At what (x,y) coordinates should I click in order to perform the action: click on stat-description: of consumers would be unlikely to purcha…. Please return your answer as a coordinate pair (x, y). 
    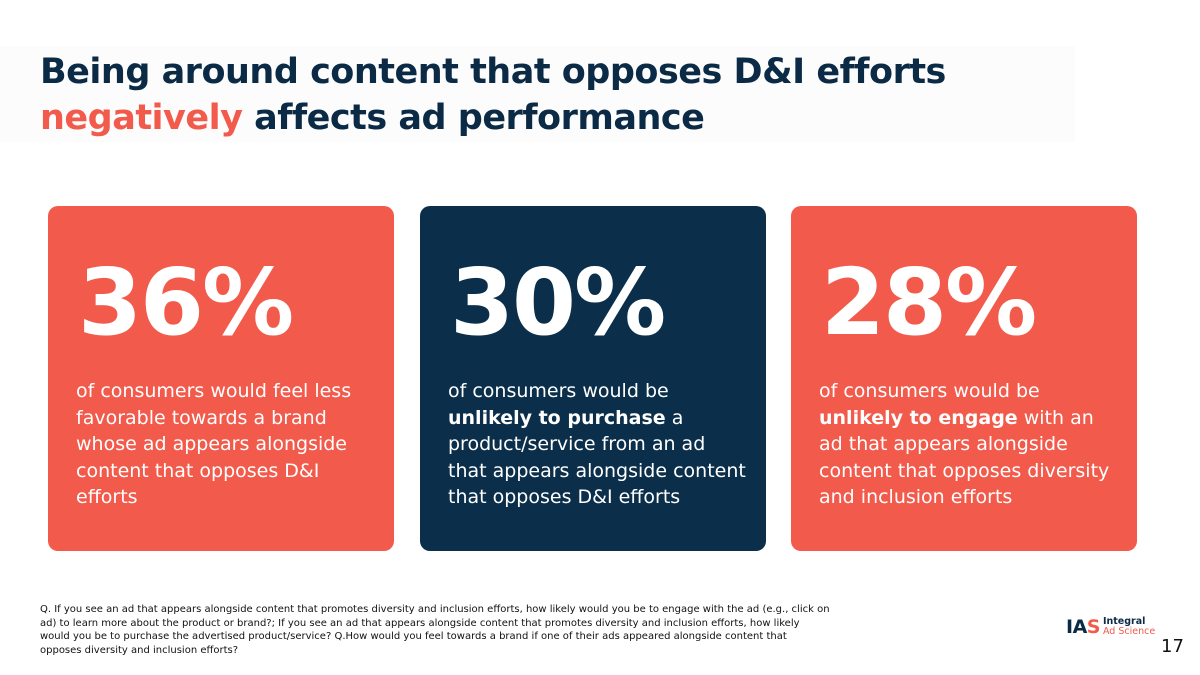
    Looking at the image, I should click on (598, 444).